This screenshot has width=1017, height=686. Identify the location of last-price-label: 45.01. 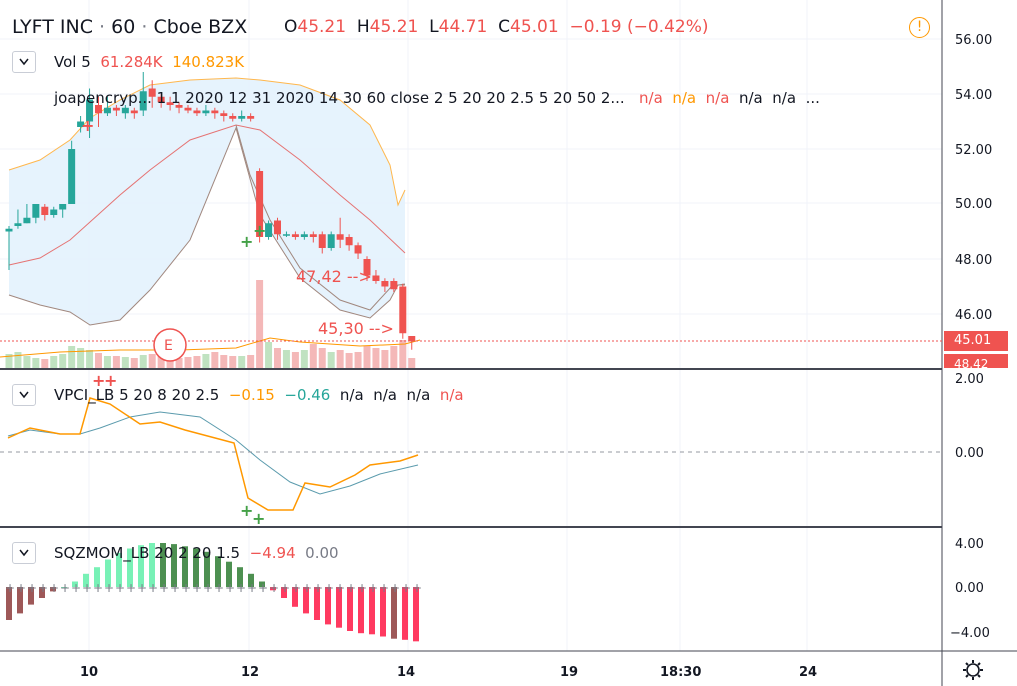
(976, 341).